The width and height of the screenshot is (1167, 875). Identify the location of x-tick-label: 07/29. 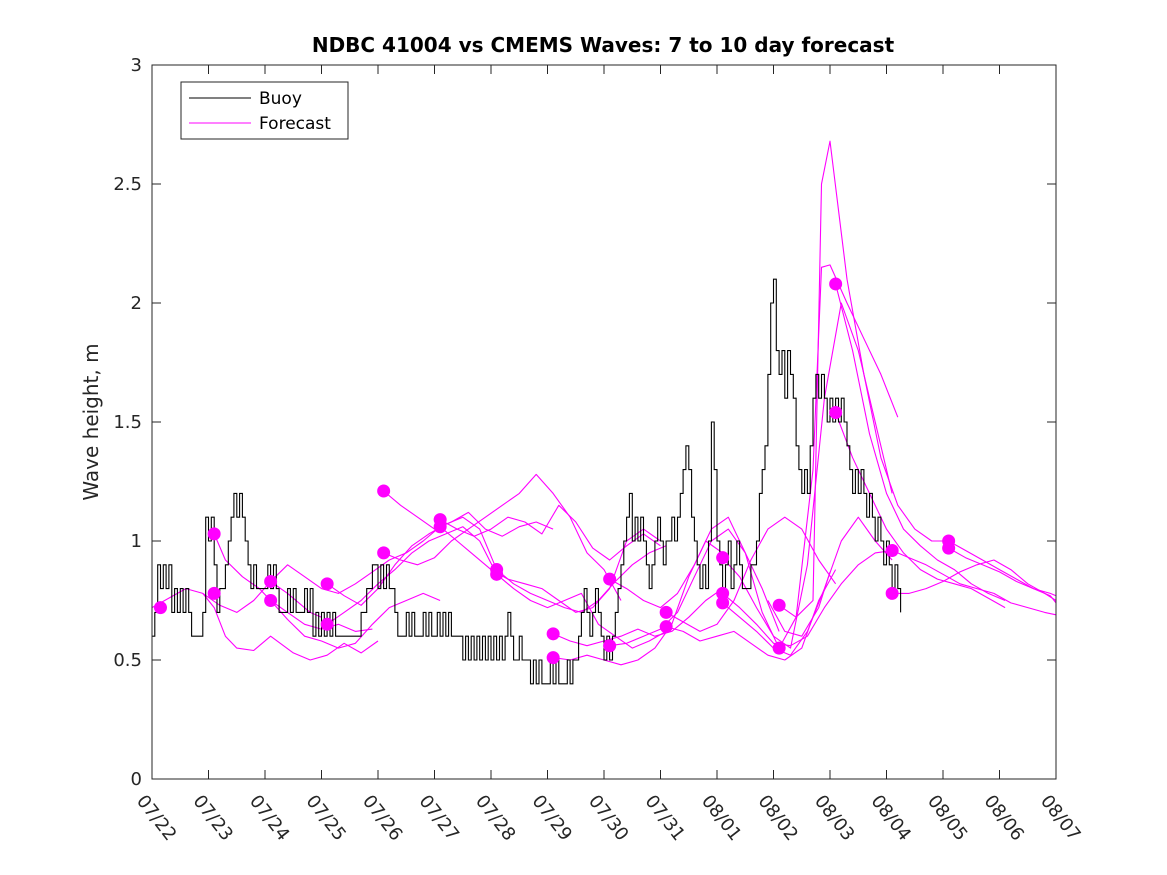
(552, 818).